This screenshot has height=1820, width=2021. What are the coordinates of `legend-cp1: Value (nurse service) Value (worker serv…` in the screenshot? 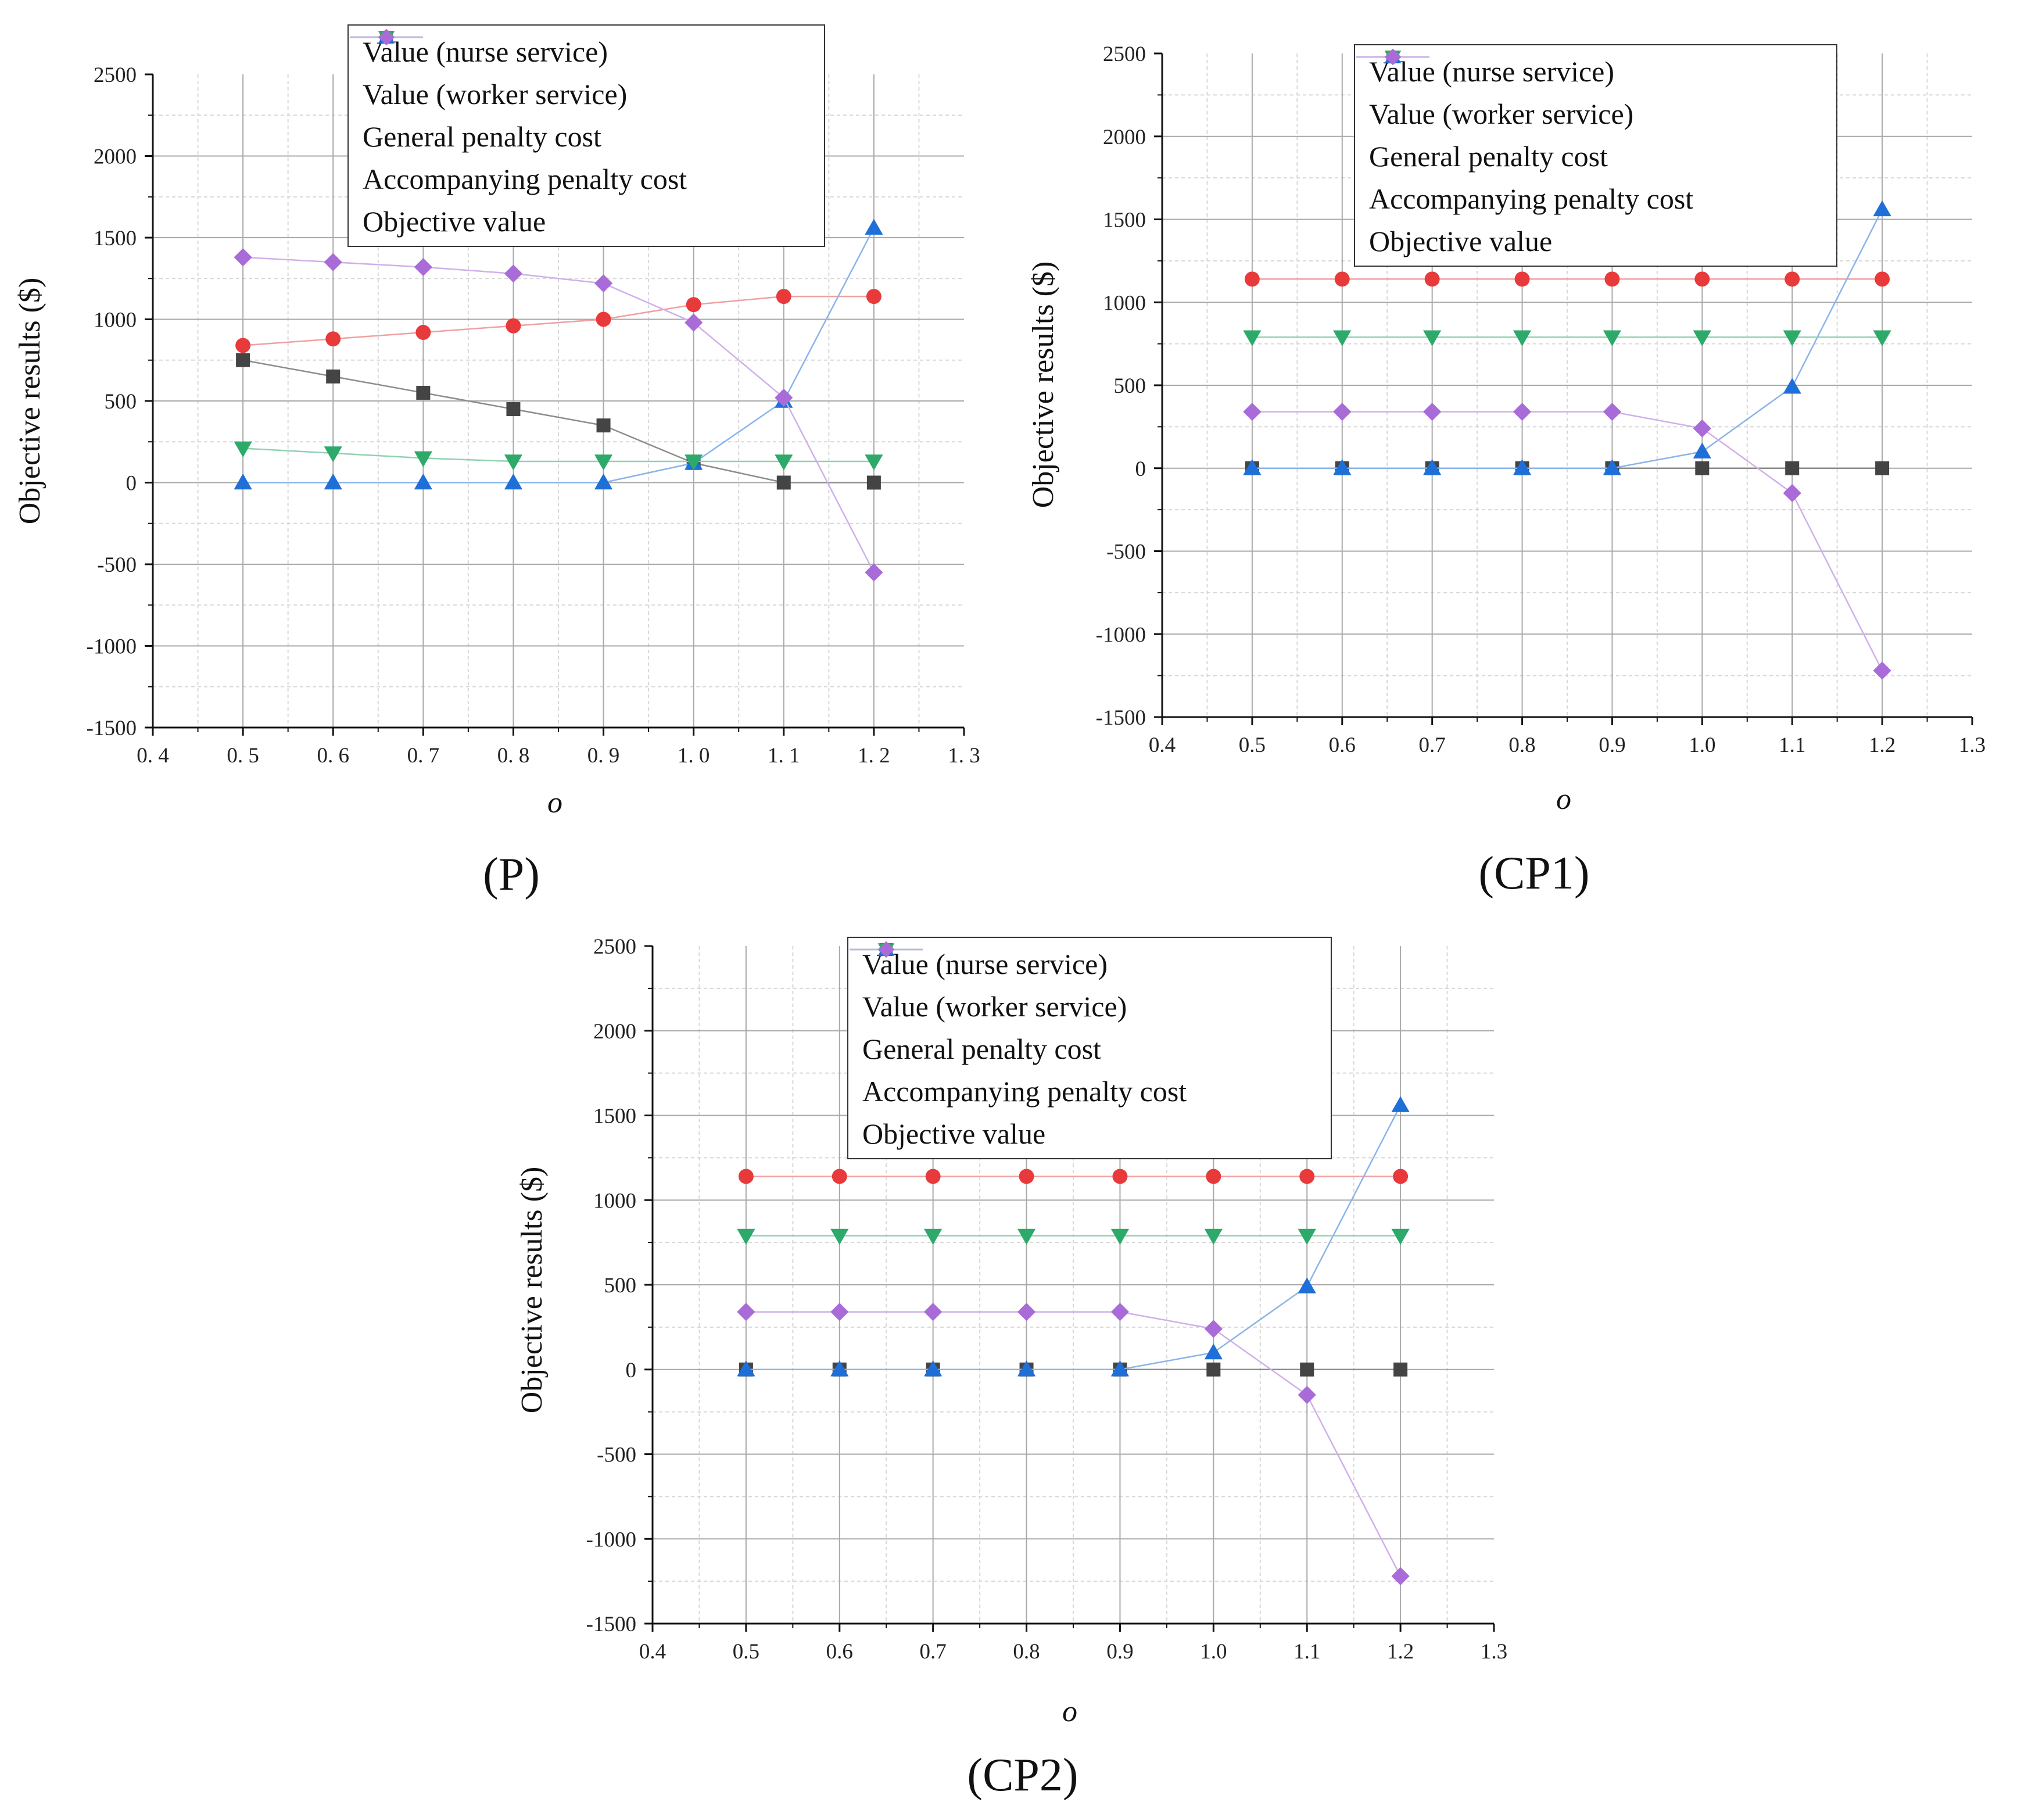 It's located at (1595, 155).